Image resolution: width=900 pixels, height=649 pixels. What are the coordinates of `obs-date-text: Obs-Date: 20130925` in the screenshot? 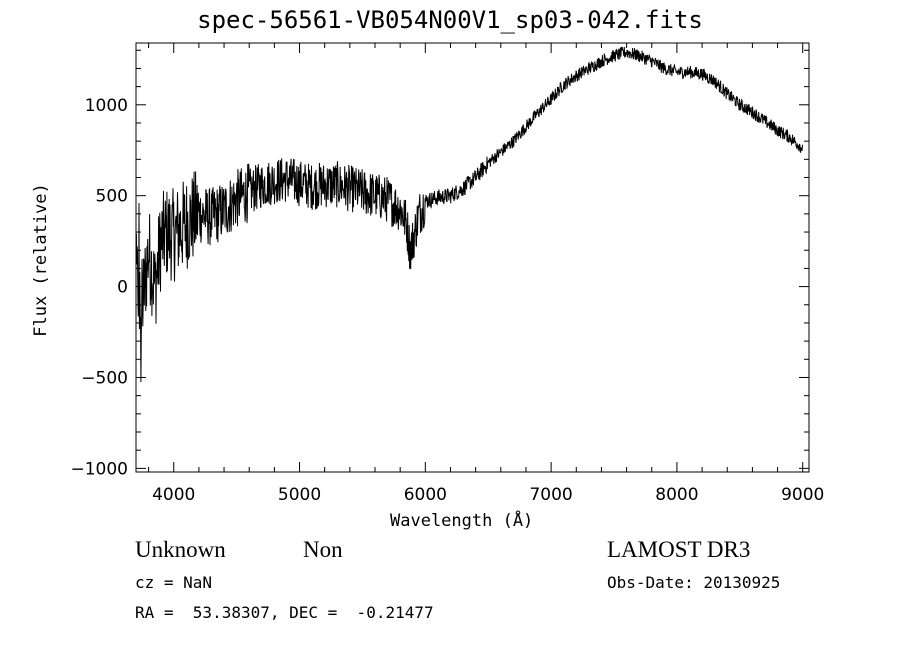 It's located at (694, 582).